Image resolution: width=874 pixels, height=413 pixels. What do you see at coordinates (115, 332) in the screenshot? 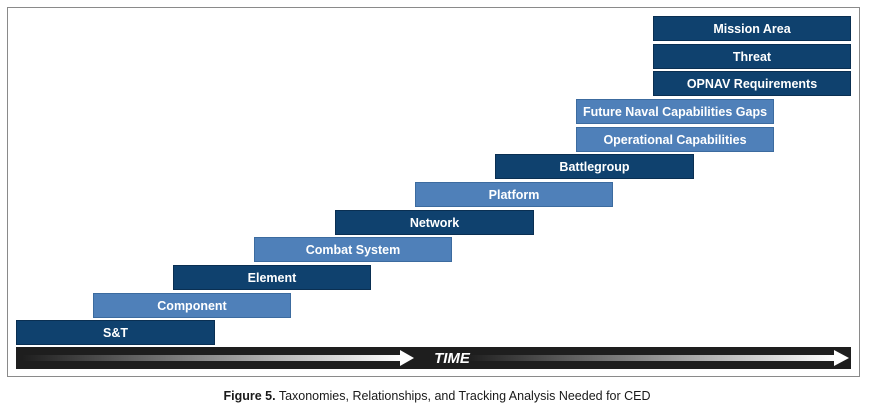
I see `box-s-and-t: S&T` at bounding box center [115, 332].